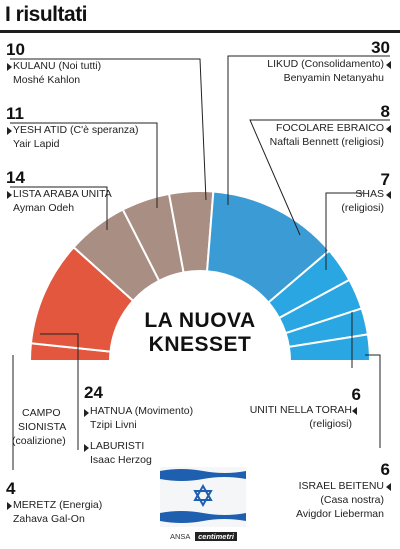 The width and height of the screenshot is (400, 549). Describe the element at coordinates (117, 446) in the screenshot. I see `laburisti-name: LABURISTI` at that location.